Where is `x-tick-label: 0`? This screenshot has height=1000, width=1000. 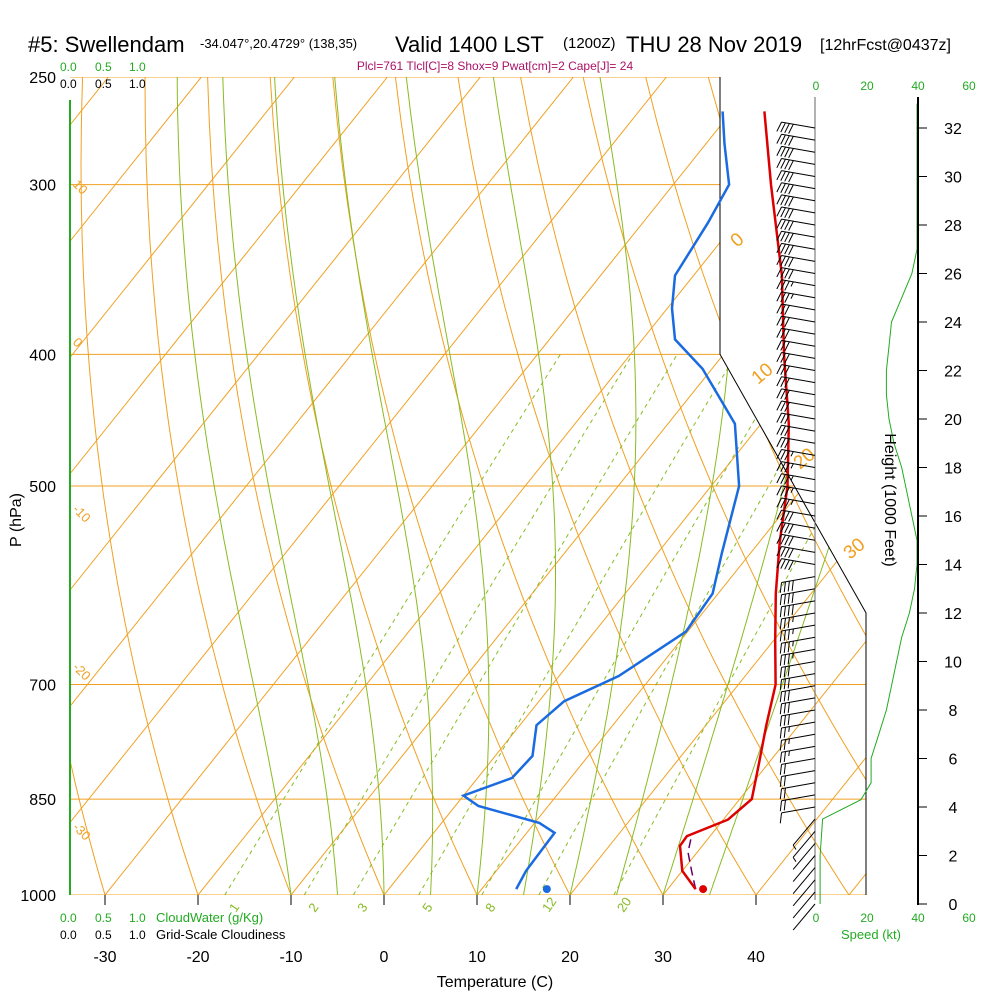 x-tick-label: 0 is located at coordinates (384, 957).